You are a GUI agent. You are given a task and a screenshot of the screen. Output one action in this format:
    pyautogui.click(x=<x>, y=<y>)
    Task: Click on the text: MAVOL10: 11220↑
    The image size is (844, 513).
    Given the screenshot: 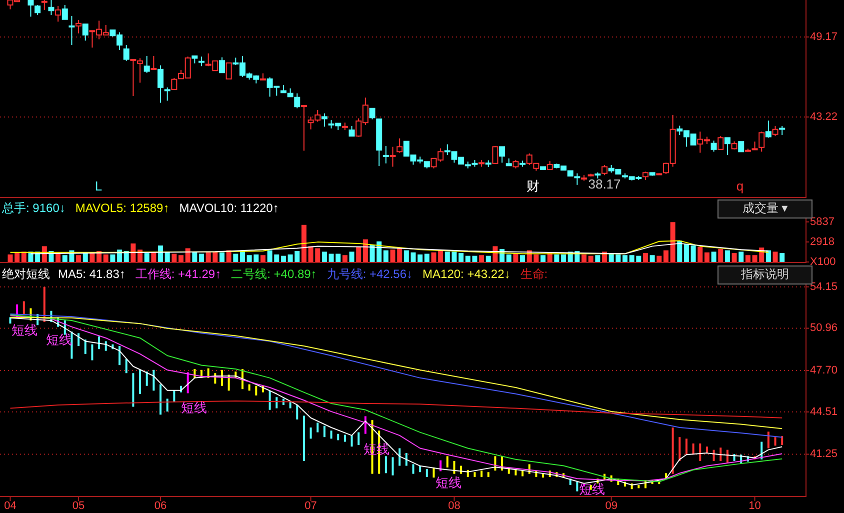 What is the action you would take?
    pyautogui.click(x=229, y=208)
    